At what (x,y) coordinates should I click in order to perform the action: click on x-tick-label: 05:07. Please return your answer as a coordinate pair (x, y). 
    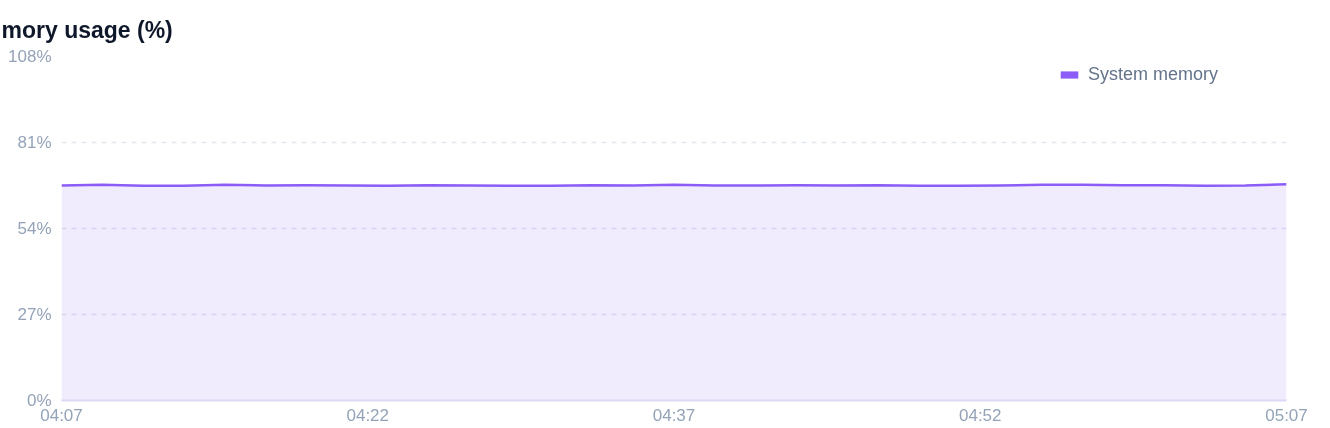
    Looking at the image, I should click on (1286, 415).